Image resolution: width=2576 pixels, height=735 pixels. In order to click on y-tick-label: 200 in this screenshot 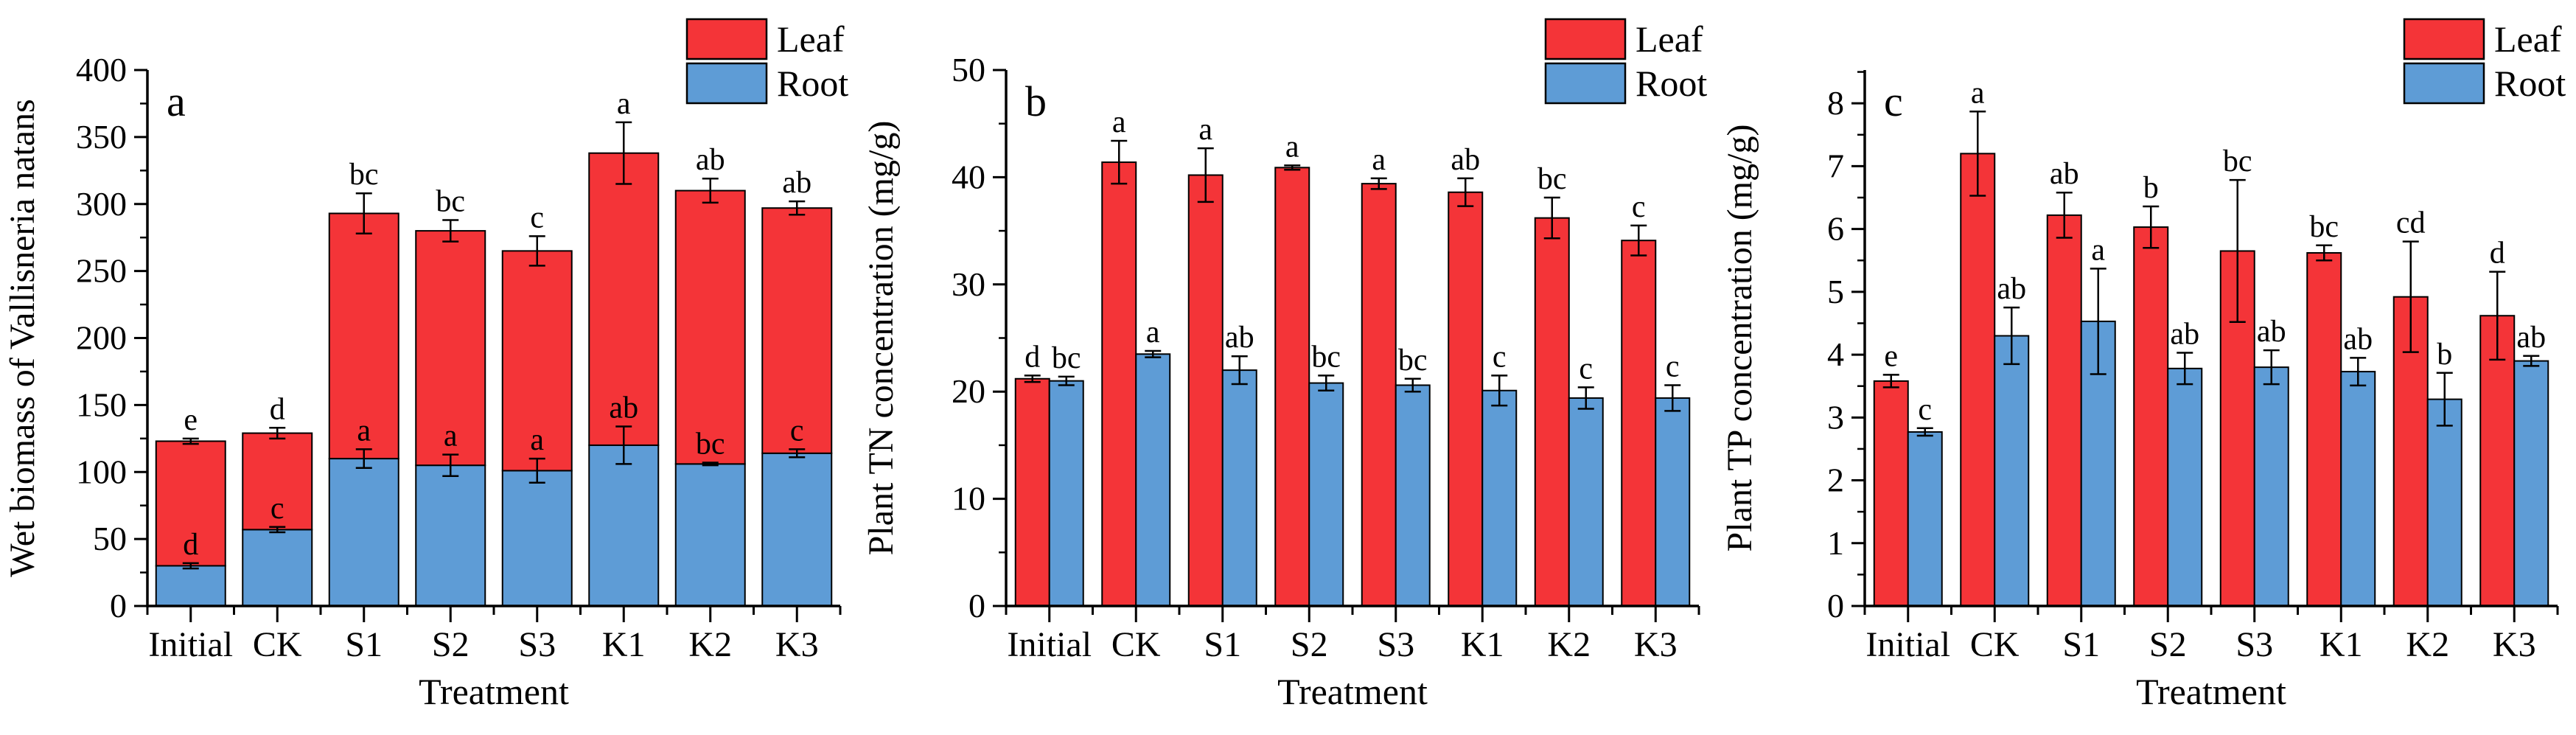, I will do `click(101, 338)`.